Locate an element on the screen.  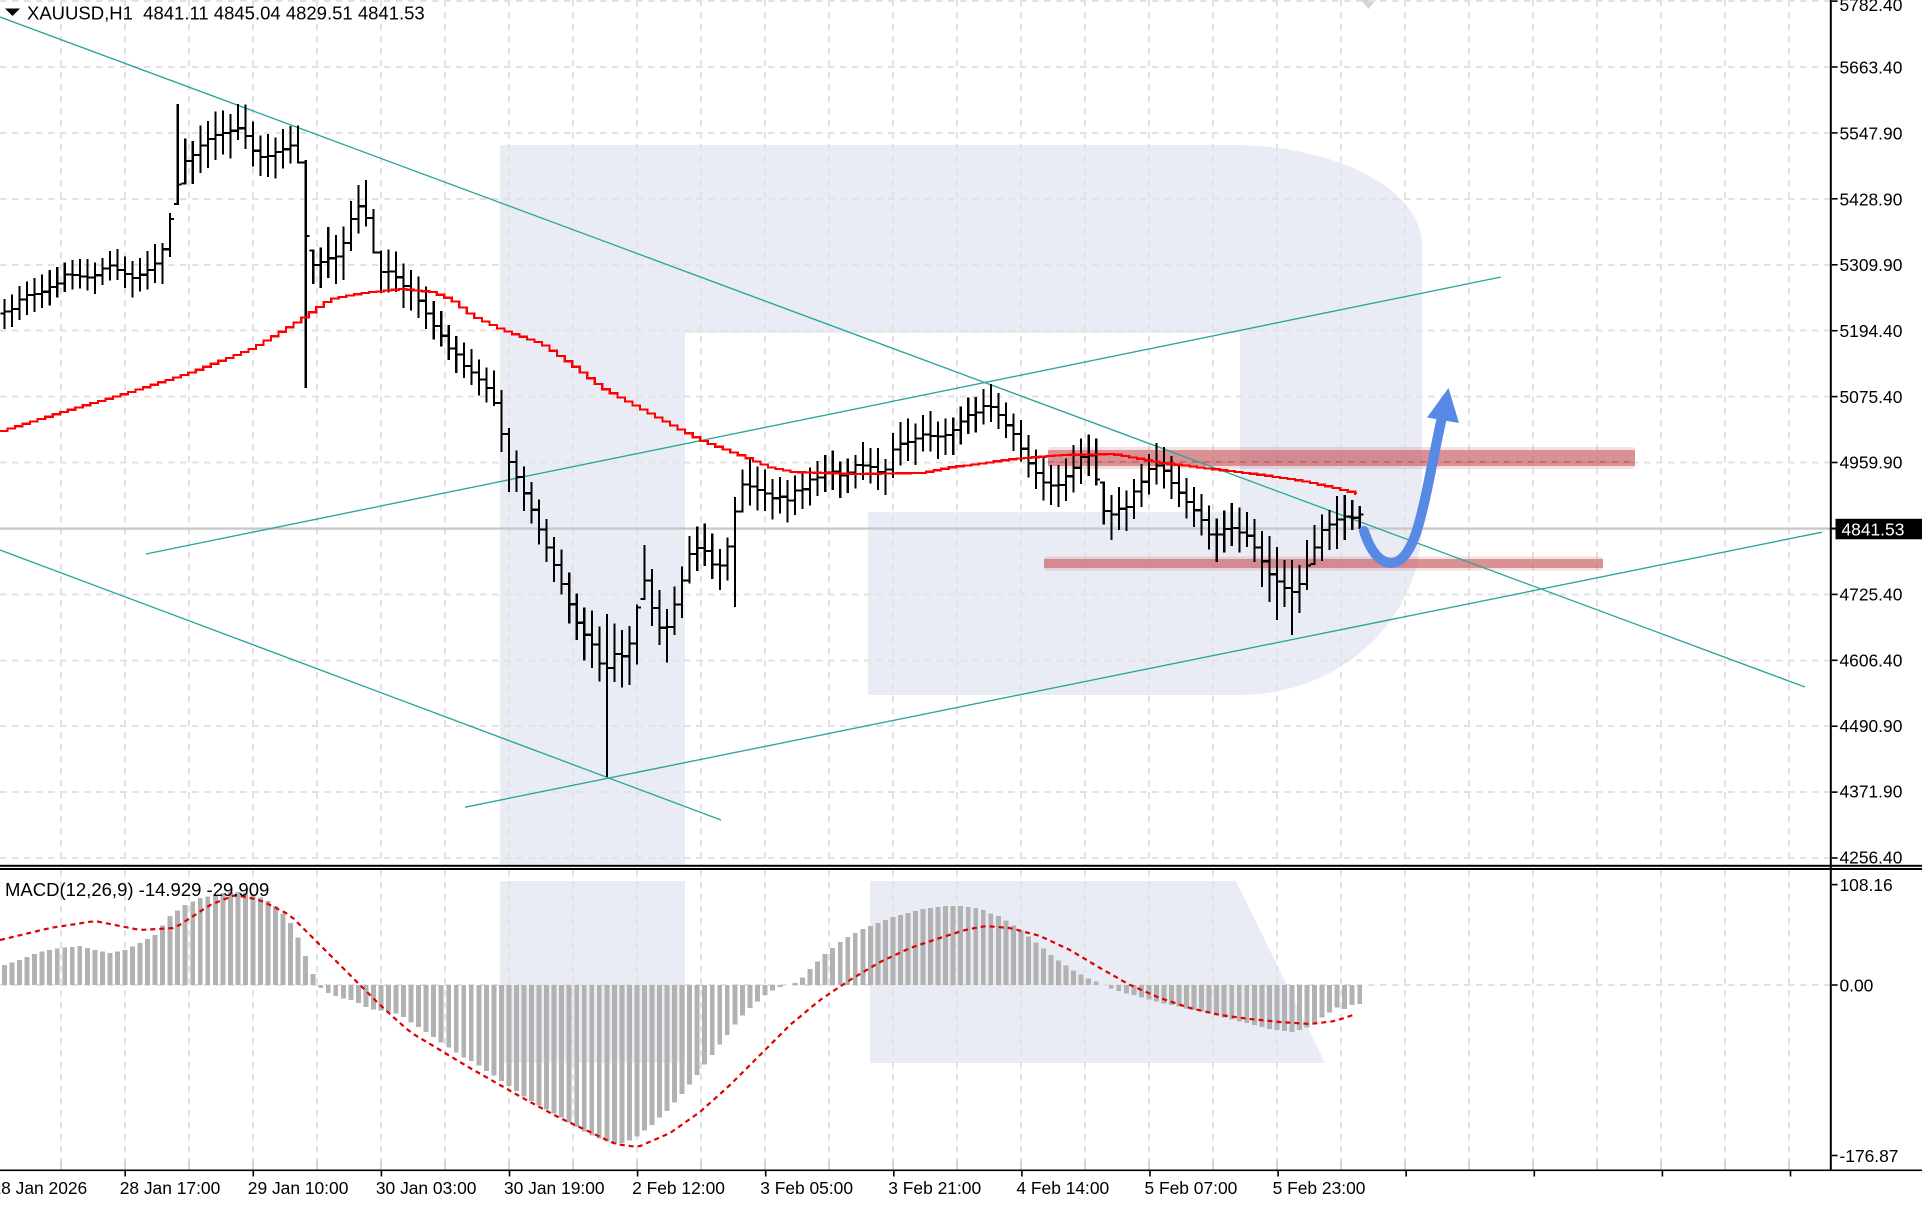
svg-text: 5309.90 is located at coordinates (1871, 265).